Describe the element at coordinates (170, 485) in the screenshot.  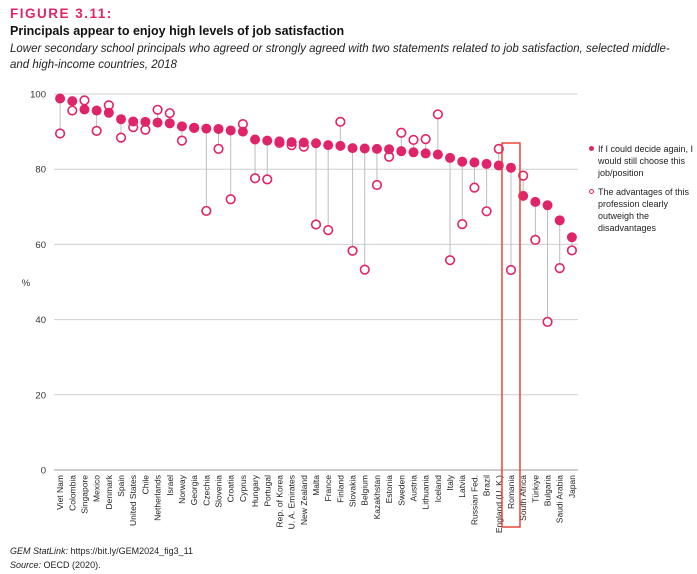
I see `x-tick-label: Israel` at that location.